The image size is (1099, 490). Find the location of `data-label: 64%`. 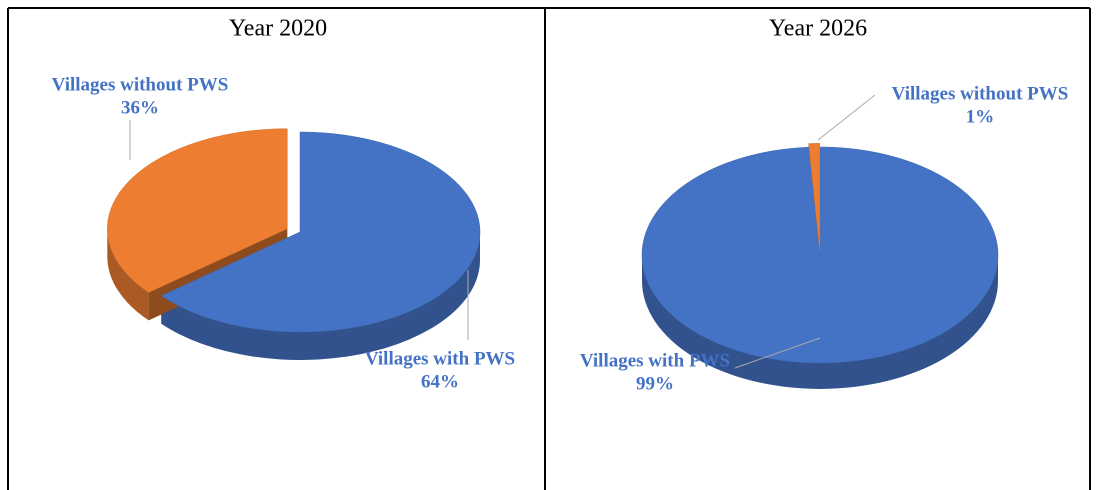

data-label: 64% is located at coordinates (440, 381).